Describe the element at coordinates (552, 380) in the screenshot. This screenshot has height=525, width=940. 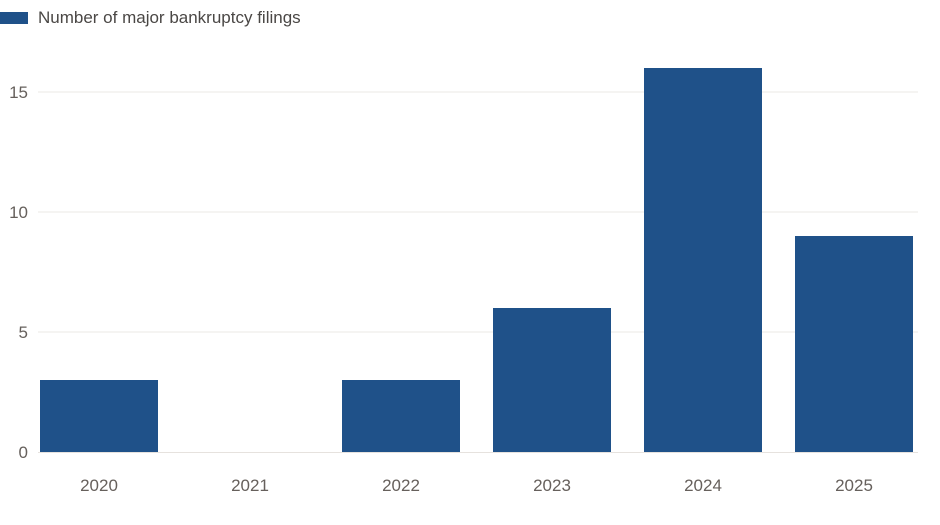
I see `bar-2023` at that location.